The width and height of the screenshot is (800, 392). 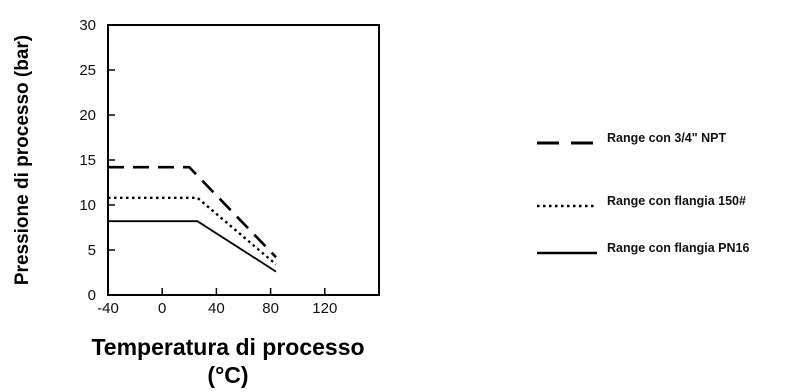 What do you see at coordinates (87, 115) in the screenshot?
I see `y-tick-label: 20` at bounding box center [87, 115].